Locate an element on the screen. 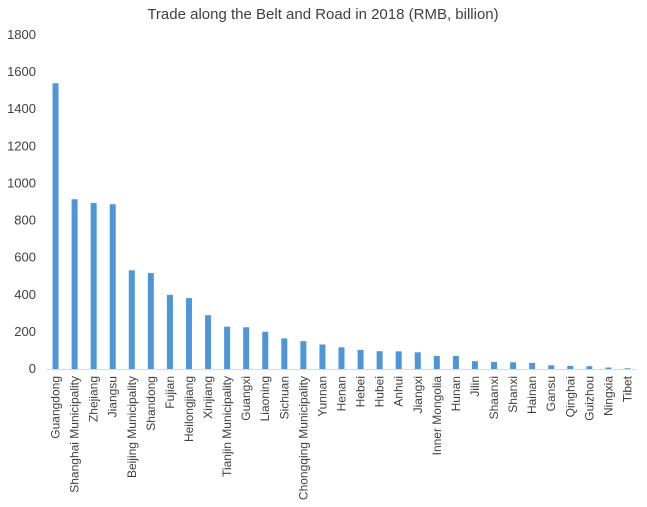 The width and height of the screenshot is (647, 507). x-tick-label: Hubei is located at coordinates (380, 391).